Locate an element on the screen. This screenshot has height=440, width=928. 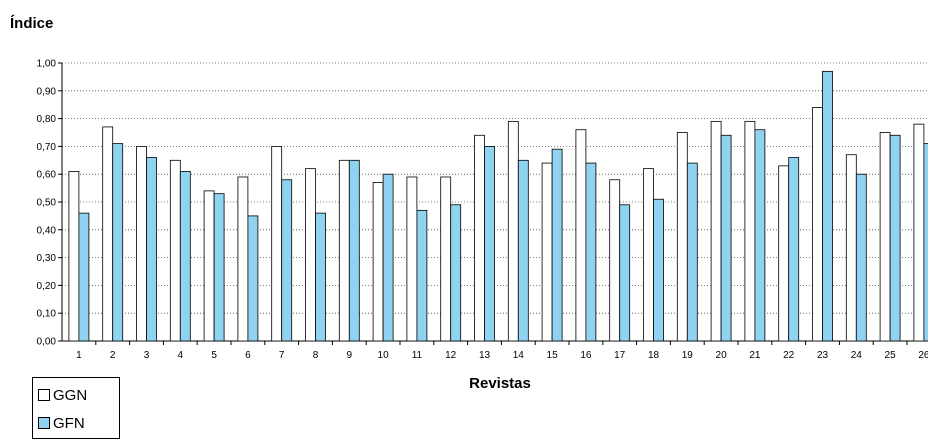
x-tick-label: 1 is located at coordinates (79, 355).